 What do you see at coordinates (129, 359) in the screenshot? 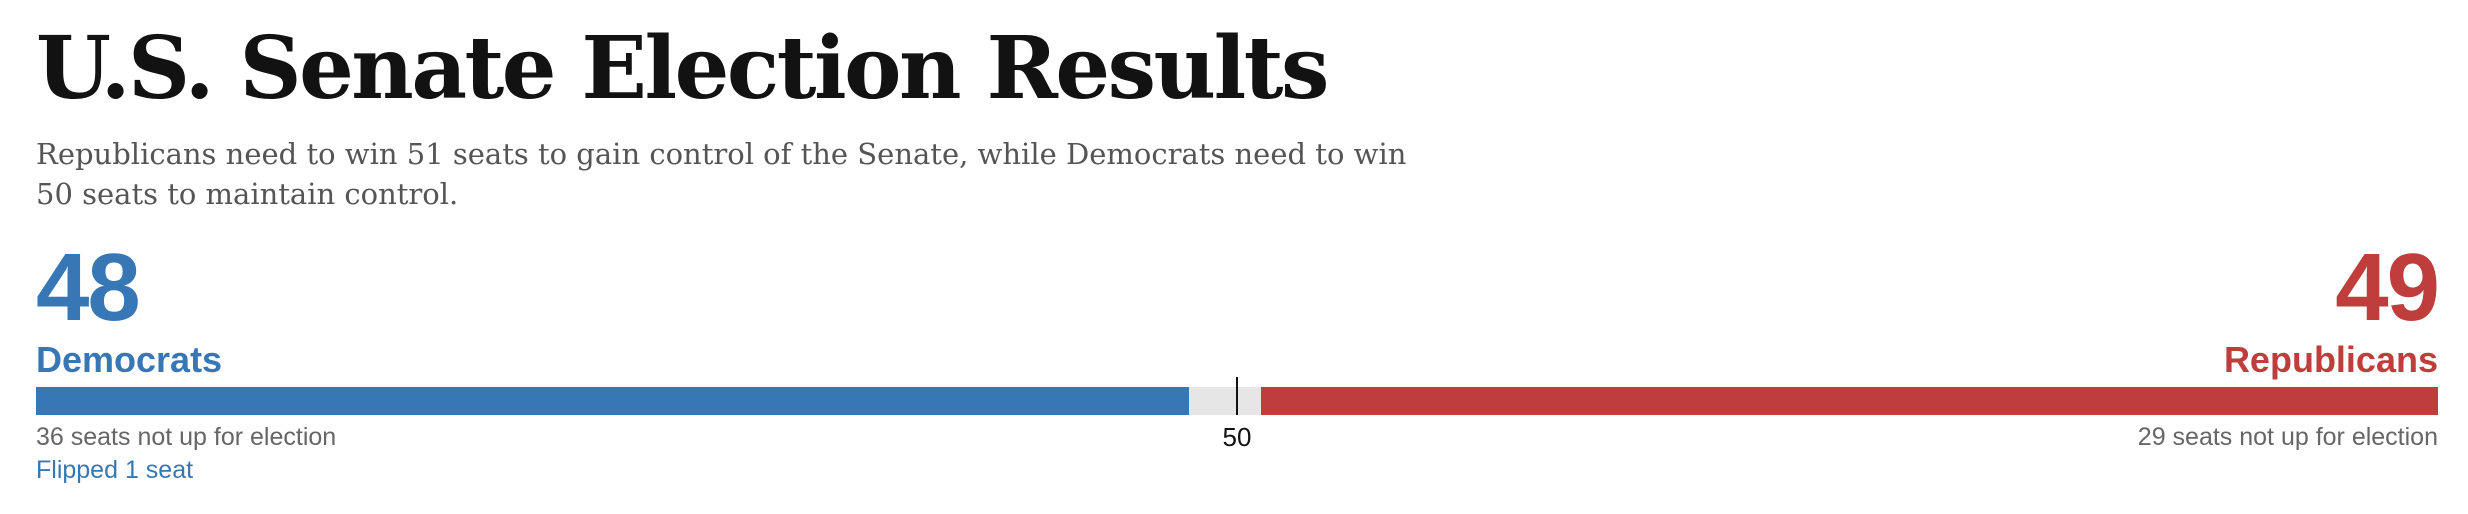
I see `democrats-label: Democrats` at bounding box center [129, 359].